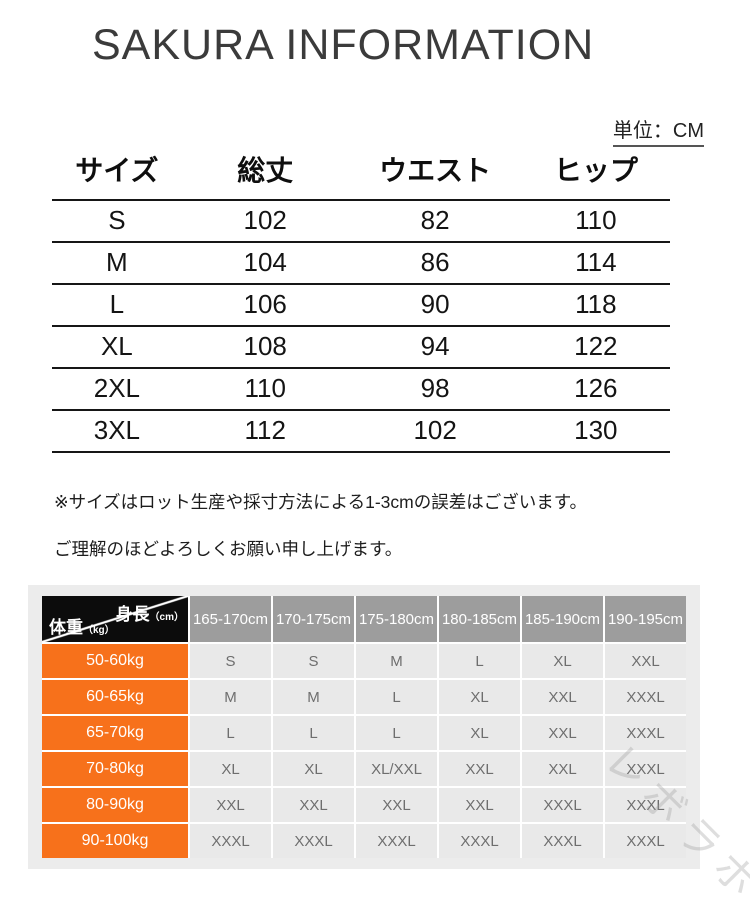 The image size is (750, 915). I want to click on matrix-corner-cell: 身長（cm） 体重（kg）, so click(115, 619).